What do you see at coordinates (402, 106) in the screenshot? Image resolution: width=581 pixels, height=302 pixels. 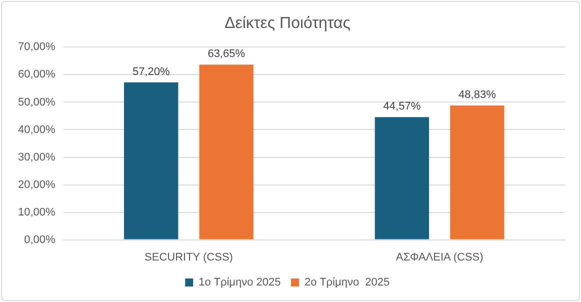 I see `data-label: 44,57%` at bounding box center [402, 106].